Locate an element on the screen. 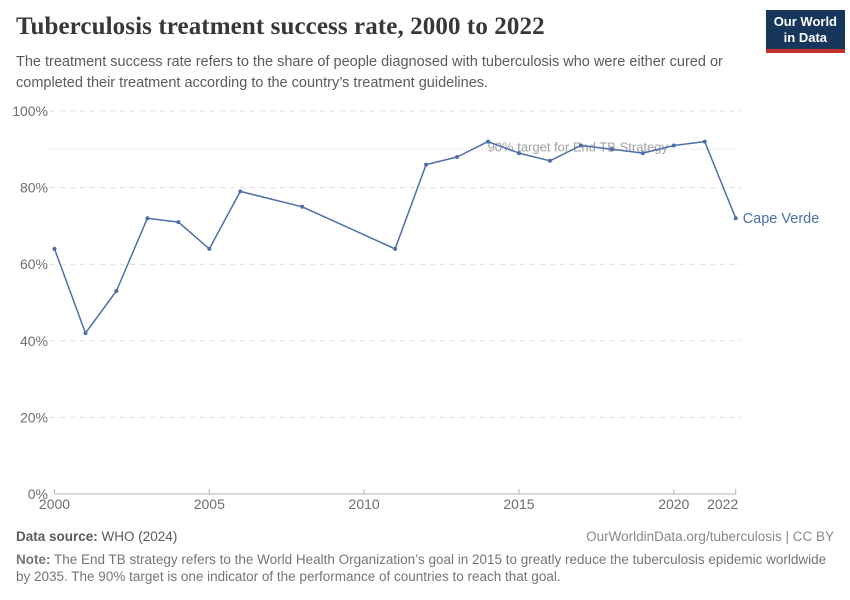  y-tick-label: 40% is located at coordinates (34, 341).